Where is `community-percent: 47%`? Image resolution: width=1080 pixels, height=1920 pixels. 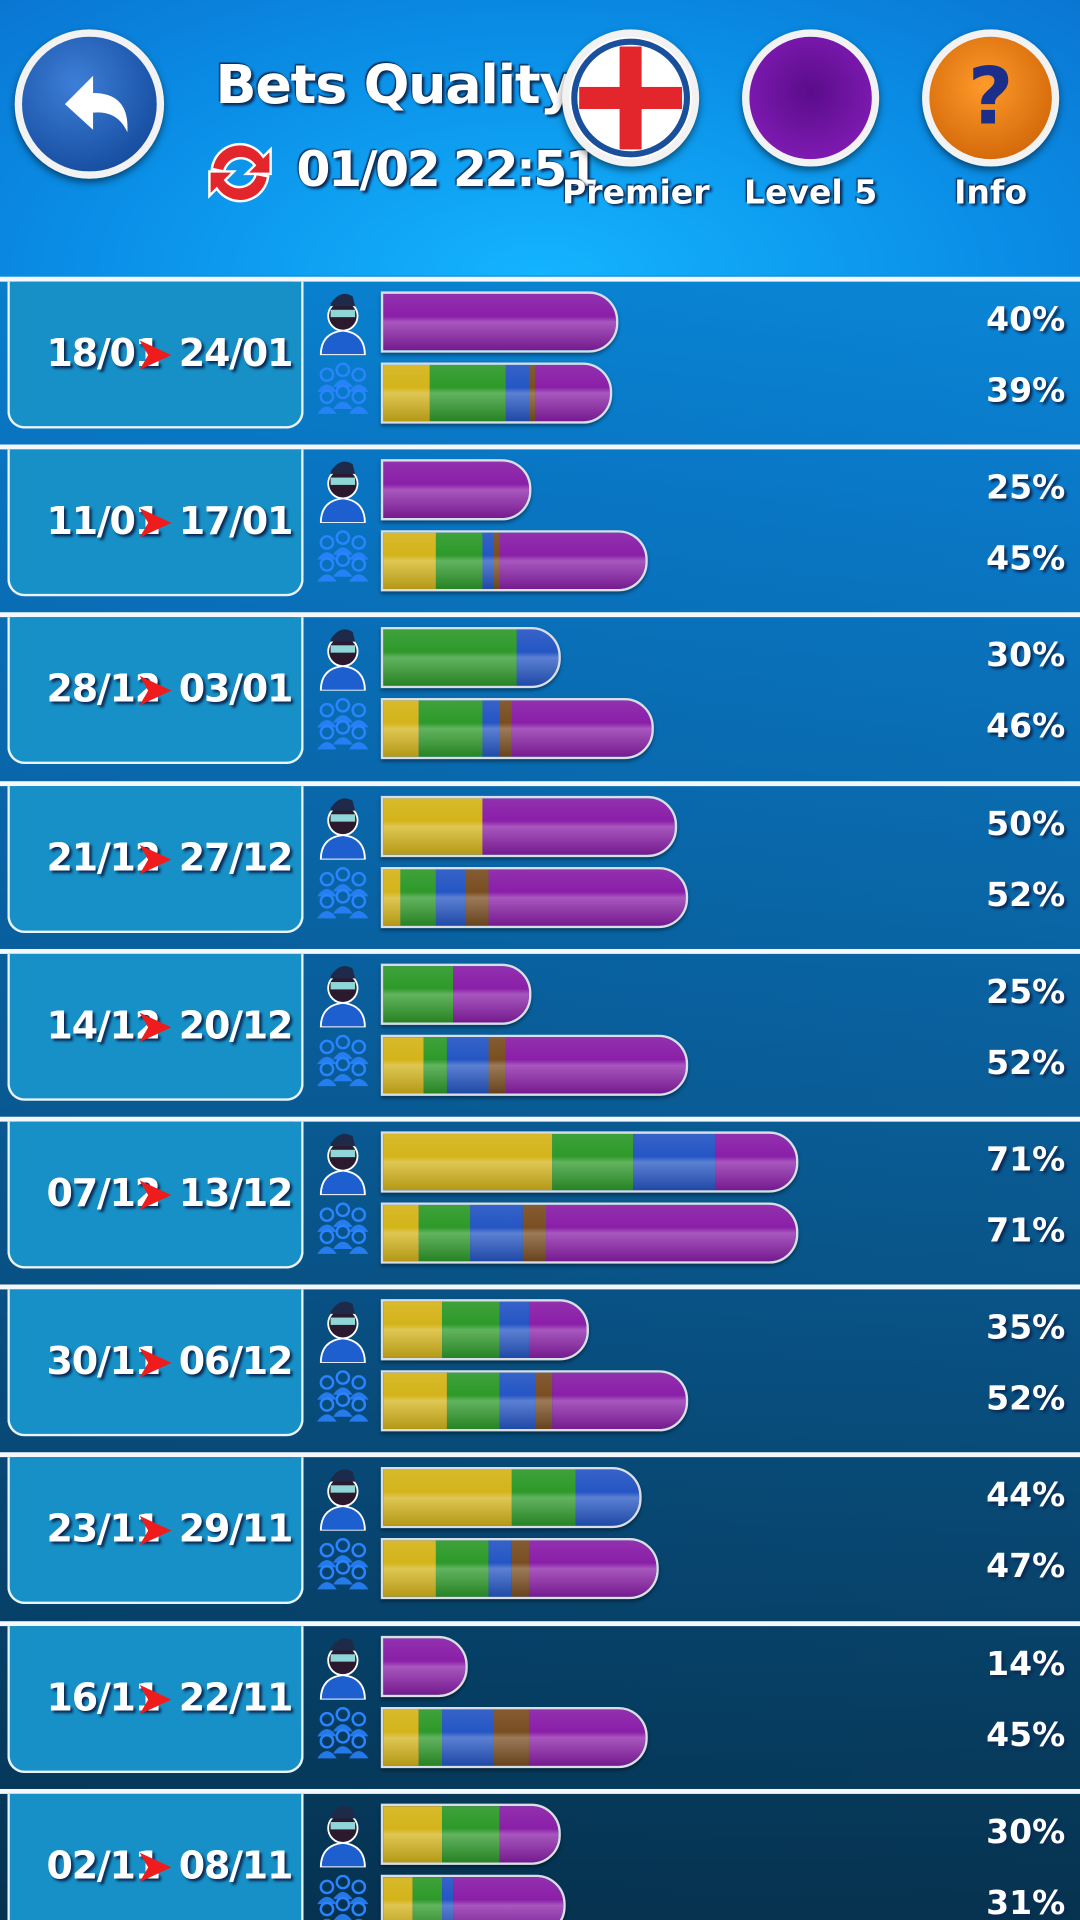
community-percent: 47% is located at coordinates (1026, 1567).